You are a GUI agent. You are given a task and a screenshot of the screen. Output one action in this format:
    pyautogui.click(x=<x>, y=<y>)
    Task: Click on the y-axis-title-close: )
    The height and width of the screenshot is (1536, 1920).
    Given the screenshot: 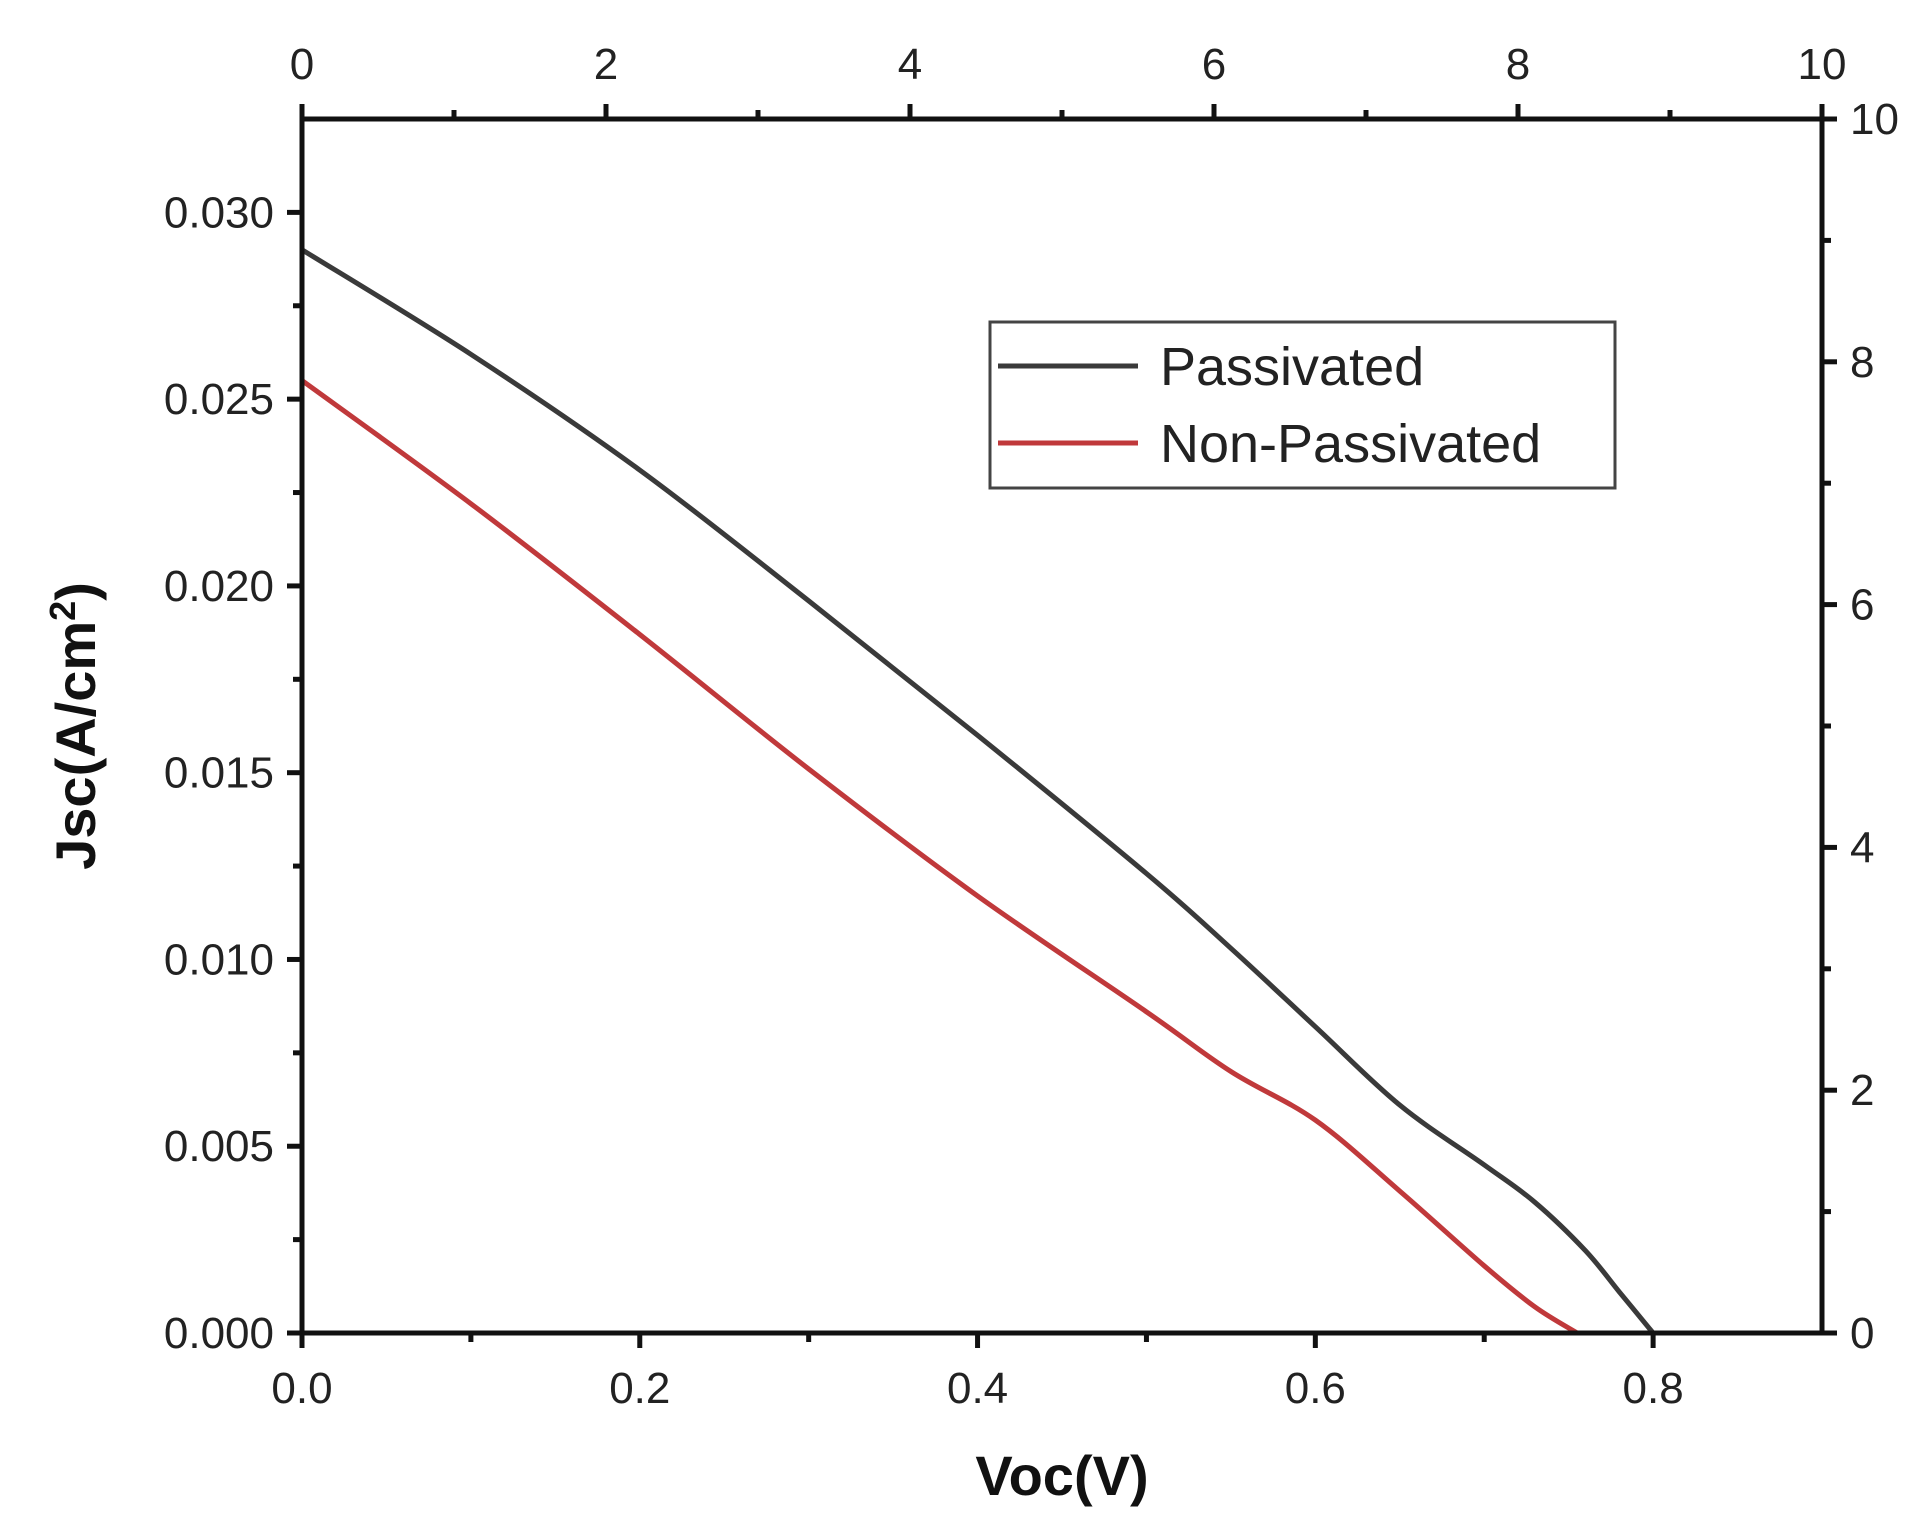 What is the action you would take?
    pyautogui.click(x=75, y=591)
    